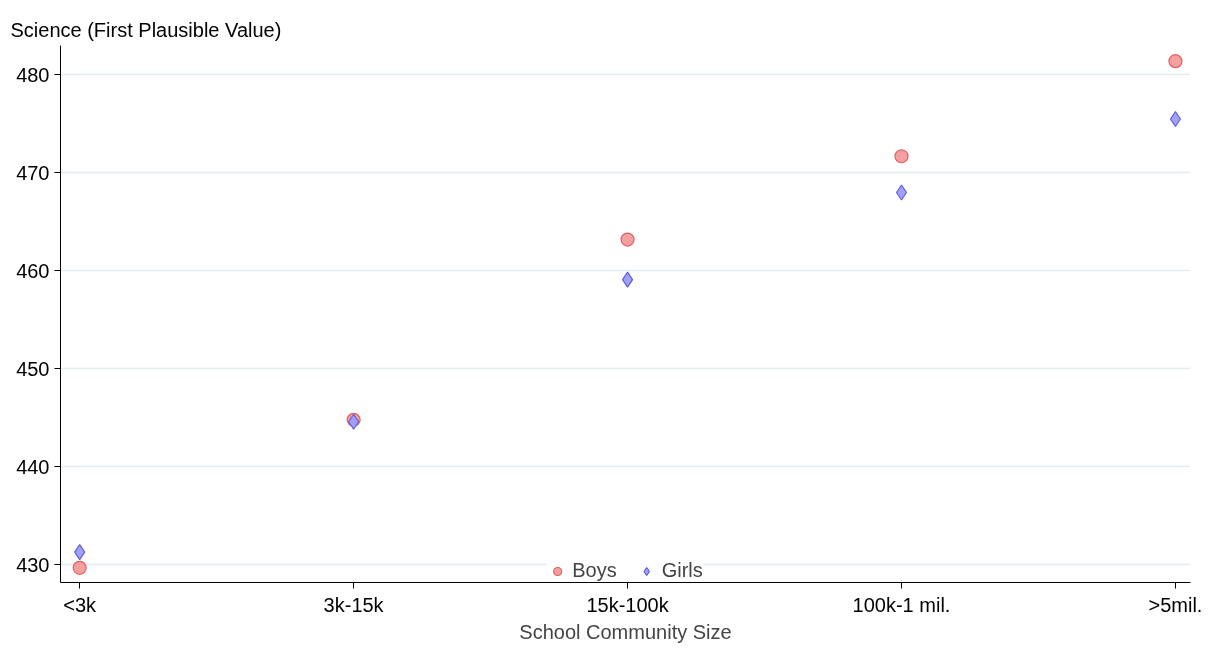 The height and width of the screenshot is (654, 1218). Describe the element at coordinates (682, 570) in the screenshot. I see `legend-label: Girls` at that location.